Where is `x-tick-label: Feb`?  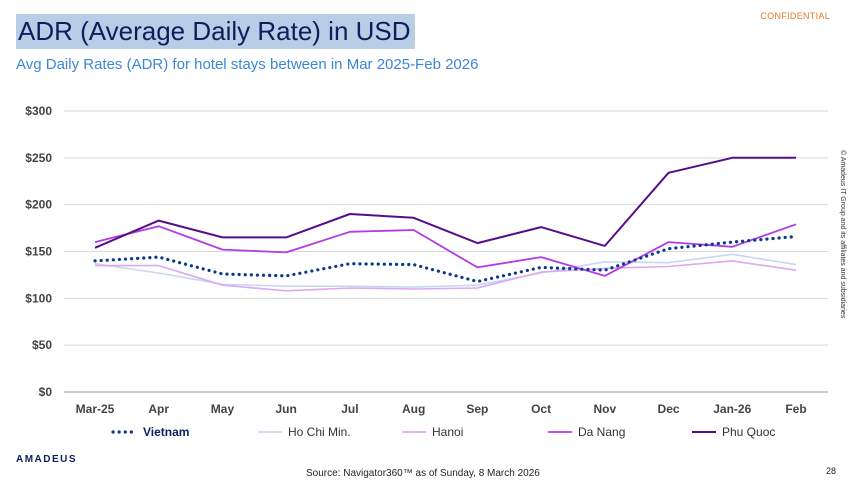 x-tick-label: Feb is located at coordinates (795, 409).